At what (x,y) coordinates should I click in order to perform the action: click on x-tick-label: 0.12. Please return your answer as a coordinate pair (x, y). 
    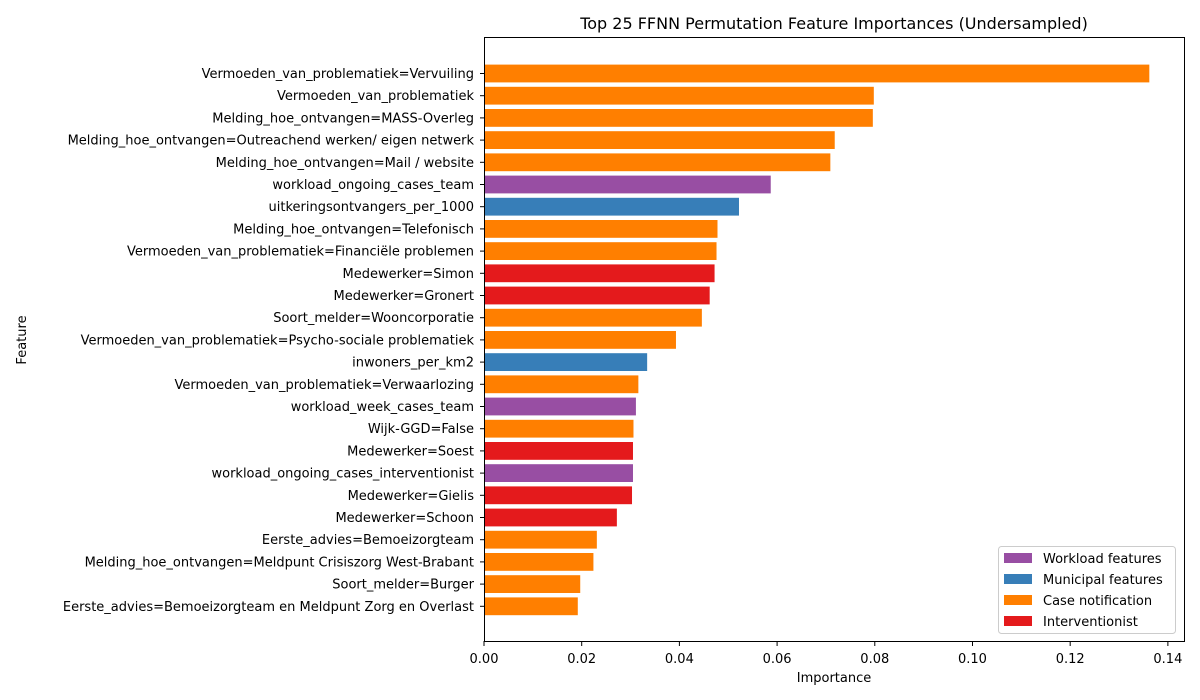
    Looking at the image, I should click on (1070, 659).